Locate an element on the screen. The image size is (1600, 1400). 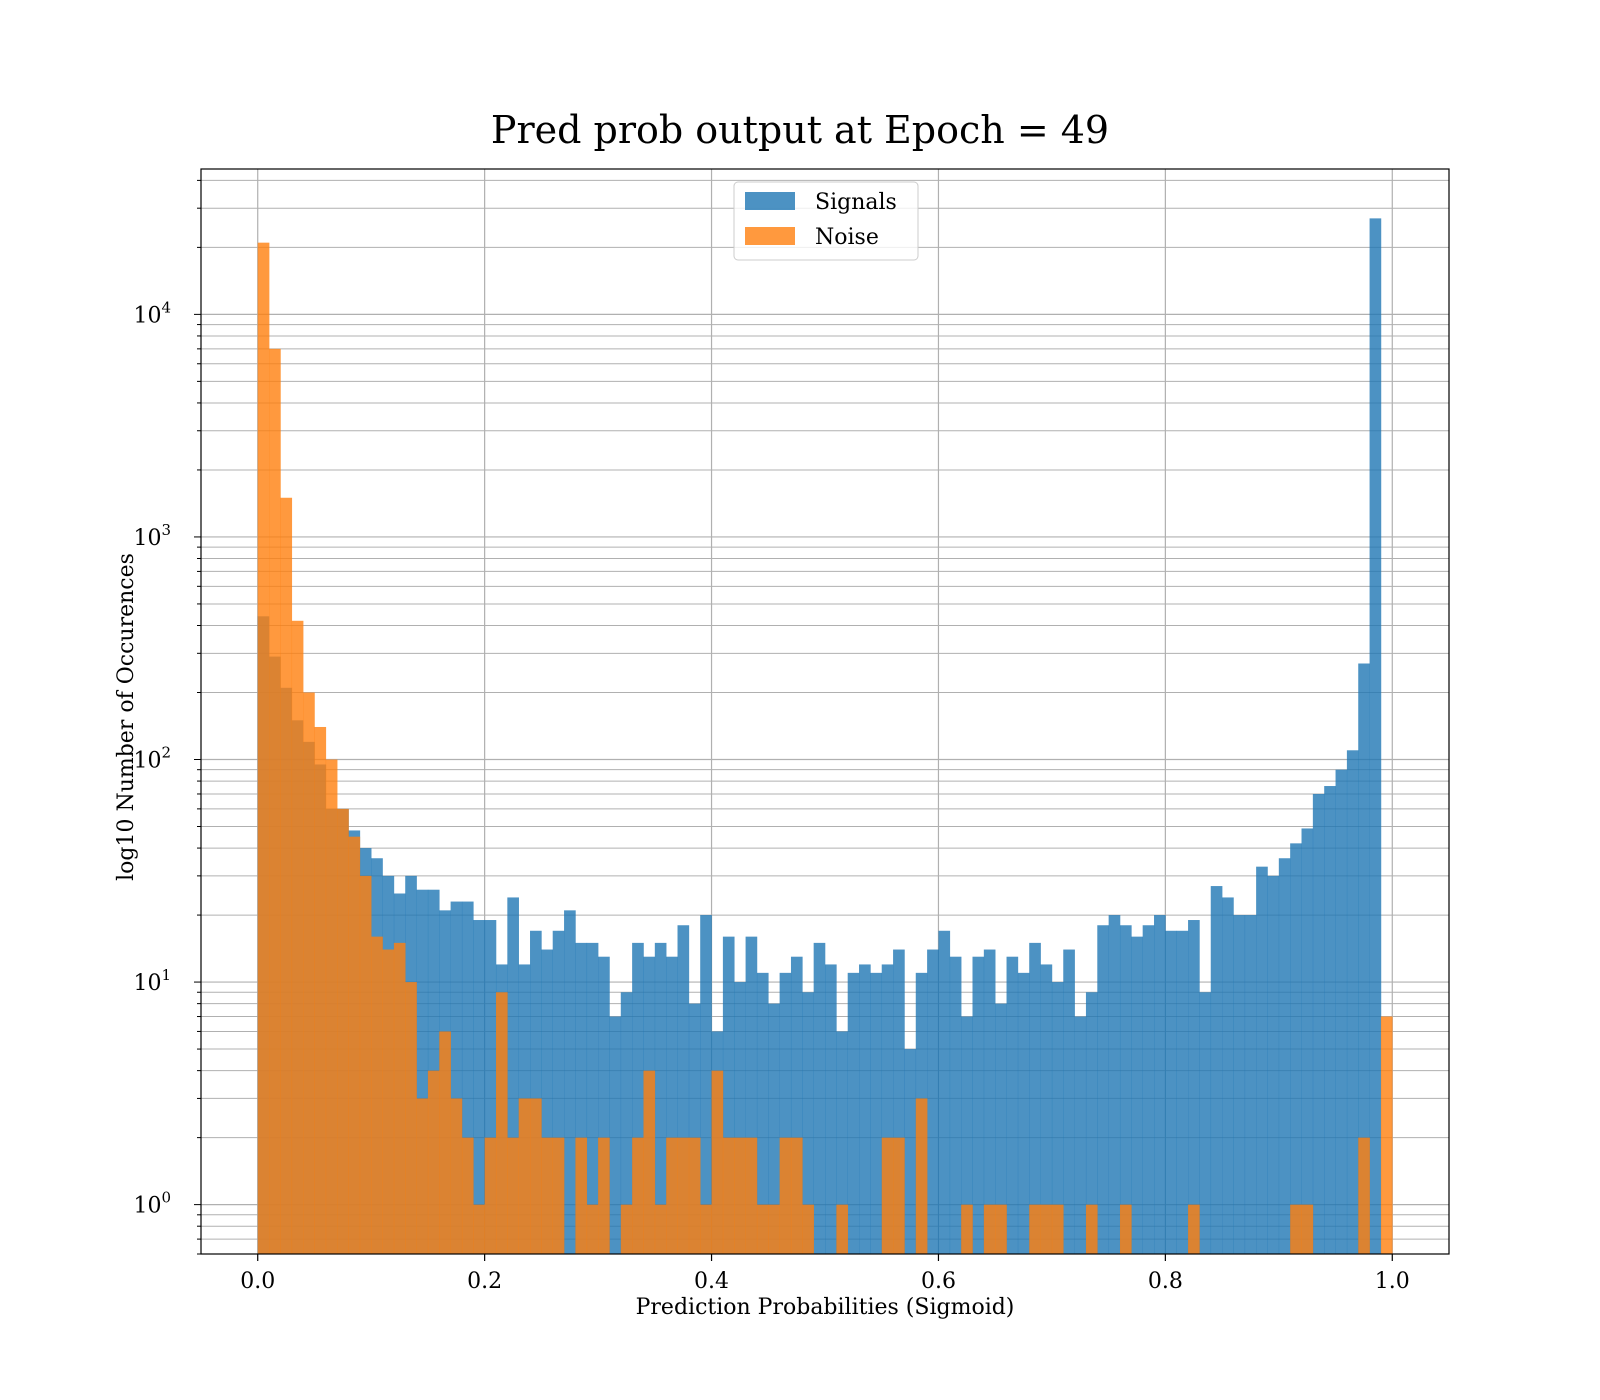
x-tick-label: 0.4 is located at coordinates (711, 1281).